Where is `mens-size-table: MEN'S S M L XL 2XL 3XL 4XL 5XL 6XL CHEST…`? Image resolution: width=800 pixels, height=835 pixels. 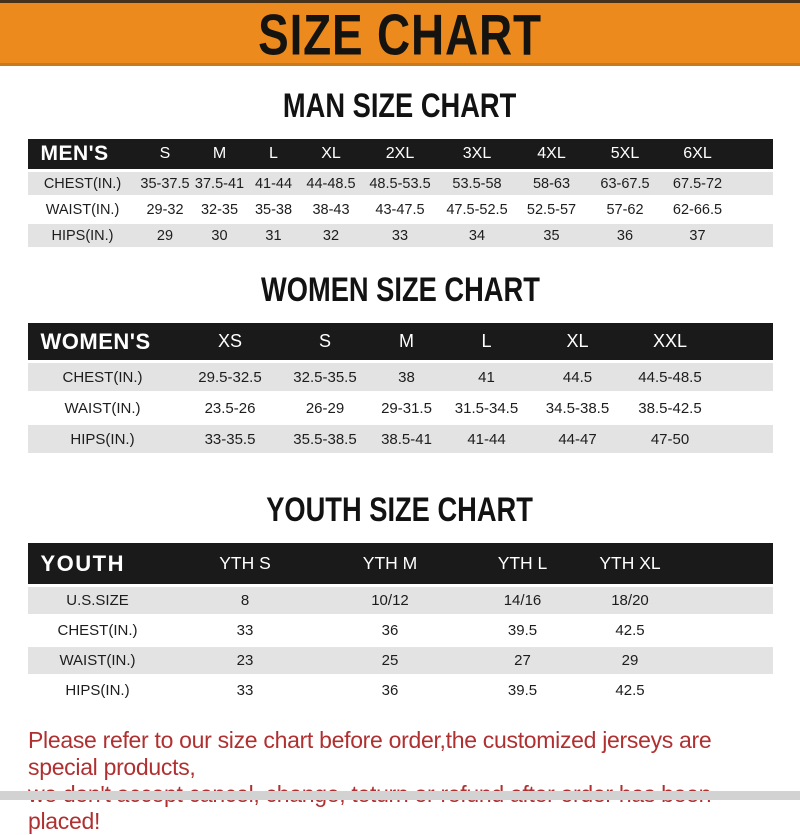 mens-size-table: MEN'S S M L XL 2XL 3XL 4XL 5XL 6XL CHEST… is located at coordinates (400, 193).